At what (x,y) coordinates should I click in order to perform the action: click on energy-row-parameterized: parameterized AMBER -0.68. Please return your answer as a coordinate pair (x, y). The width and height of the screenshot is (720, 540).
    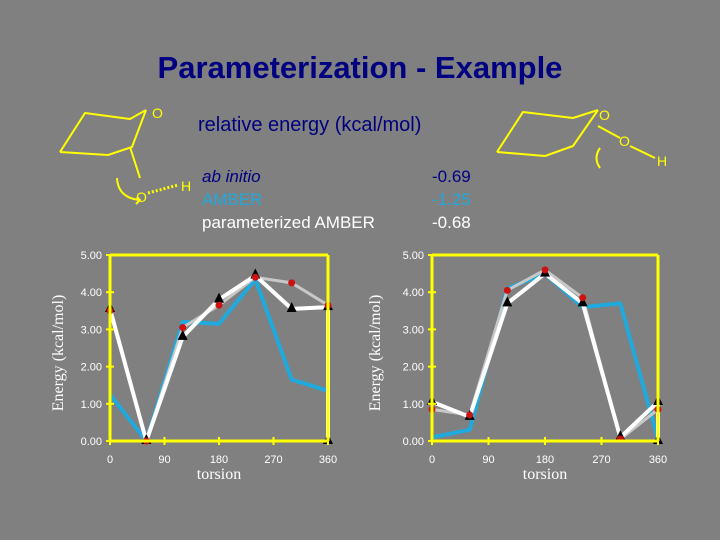
    Looking at the image, I should click on (336, 223).